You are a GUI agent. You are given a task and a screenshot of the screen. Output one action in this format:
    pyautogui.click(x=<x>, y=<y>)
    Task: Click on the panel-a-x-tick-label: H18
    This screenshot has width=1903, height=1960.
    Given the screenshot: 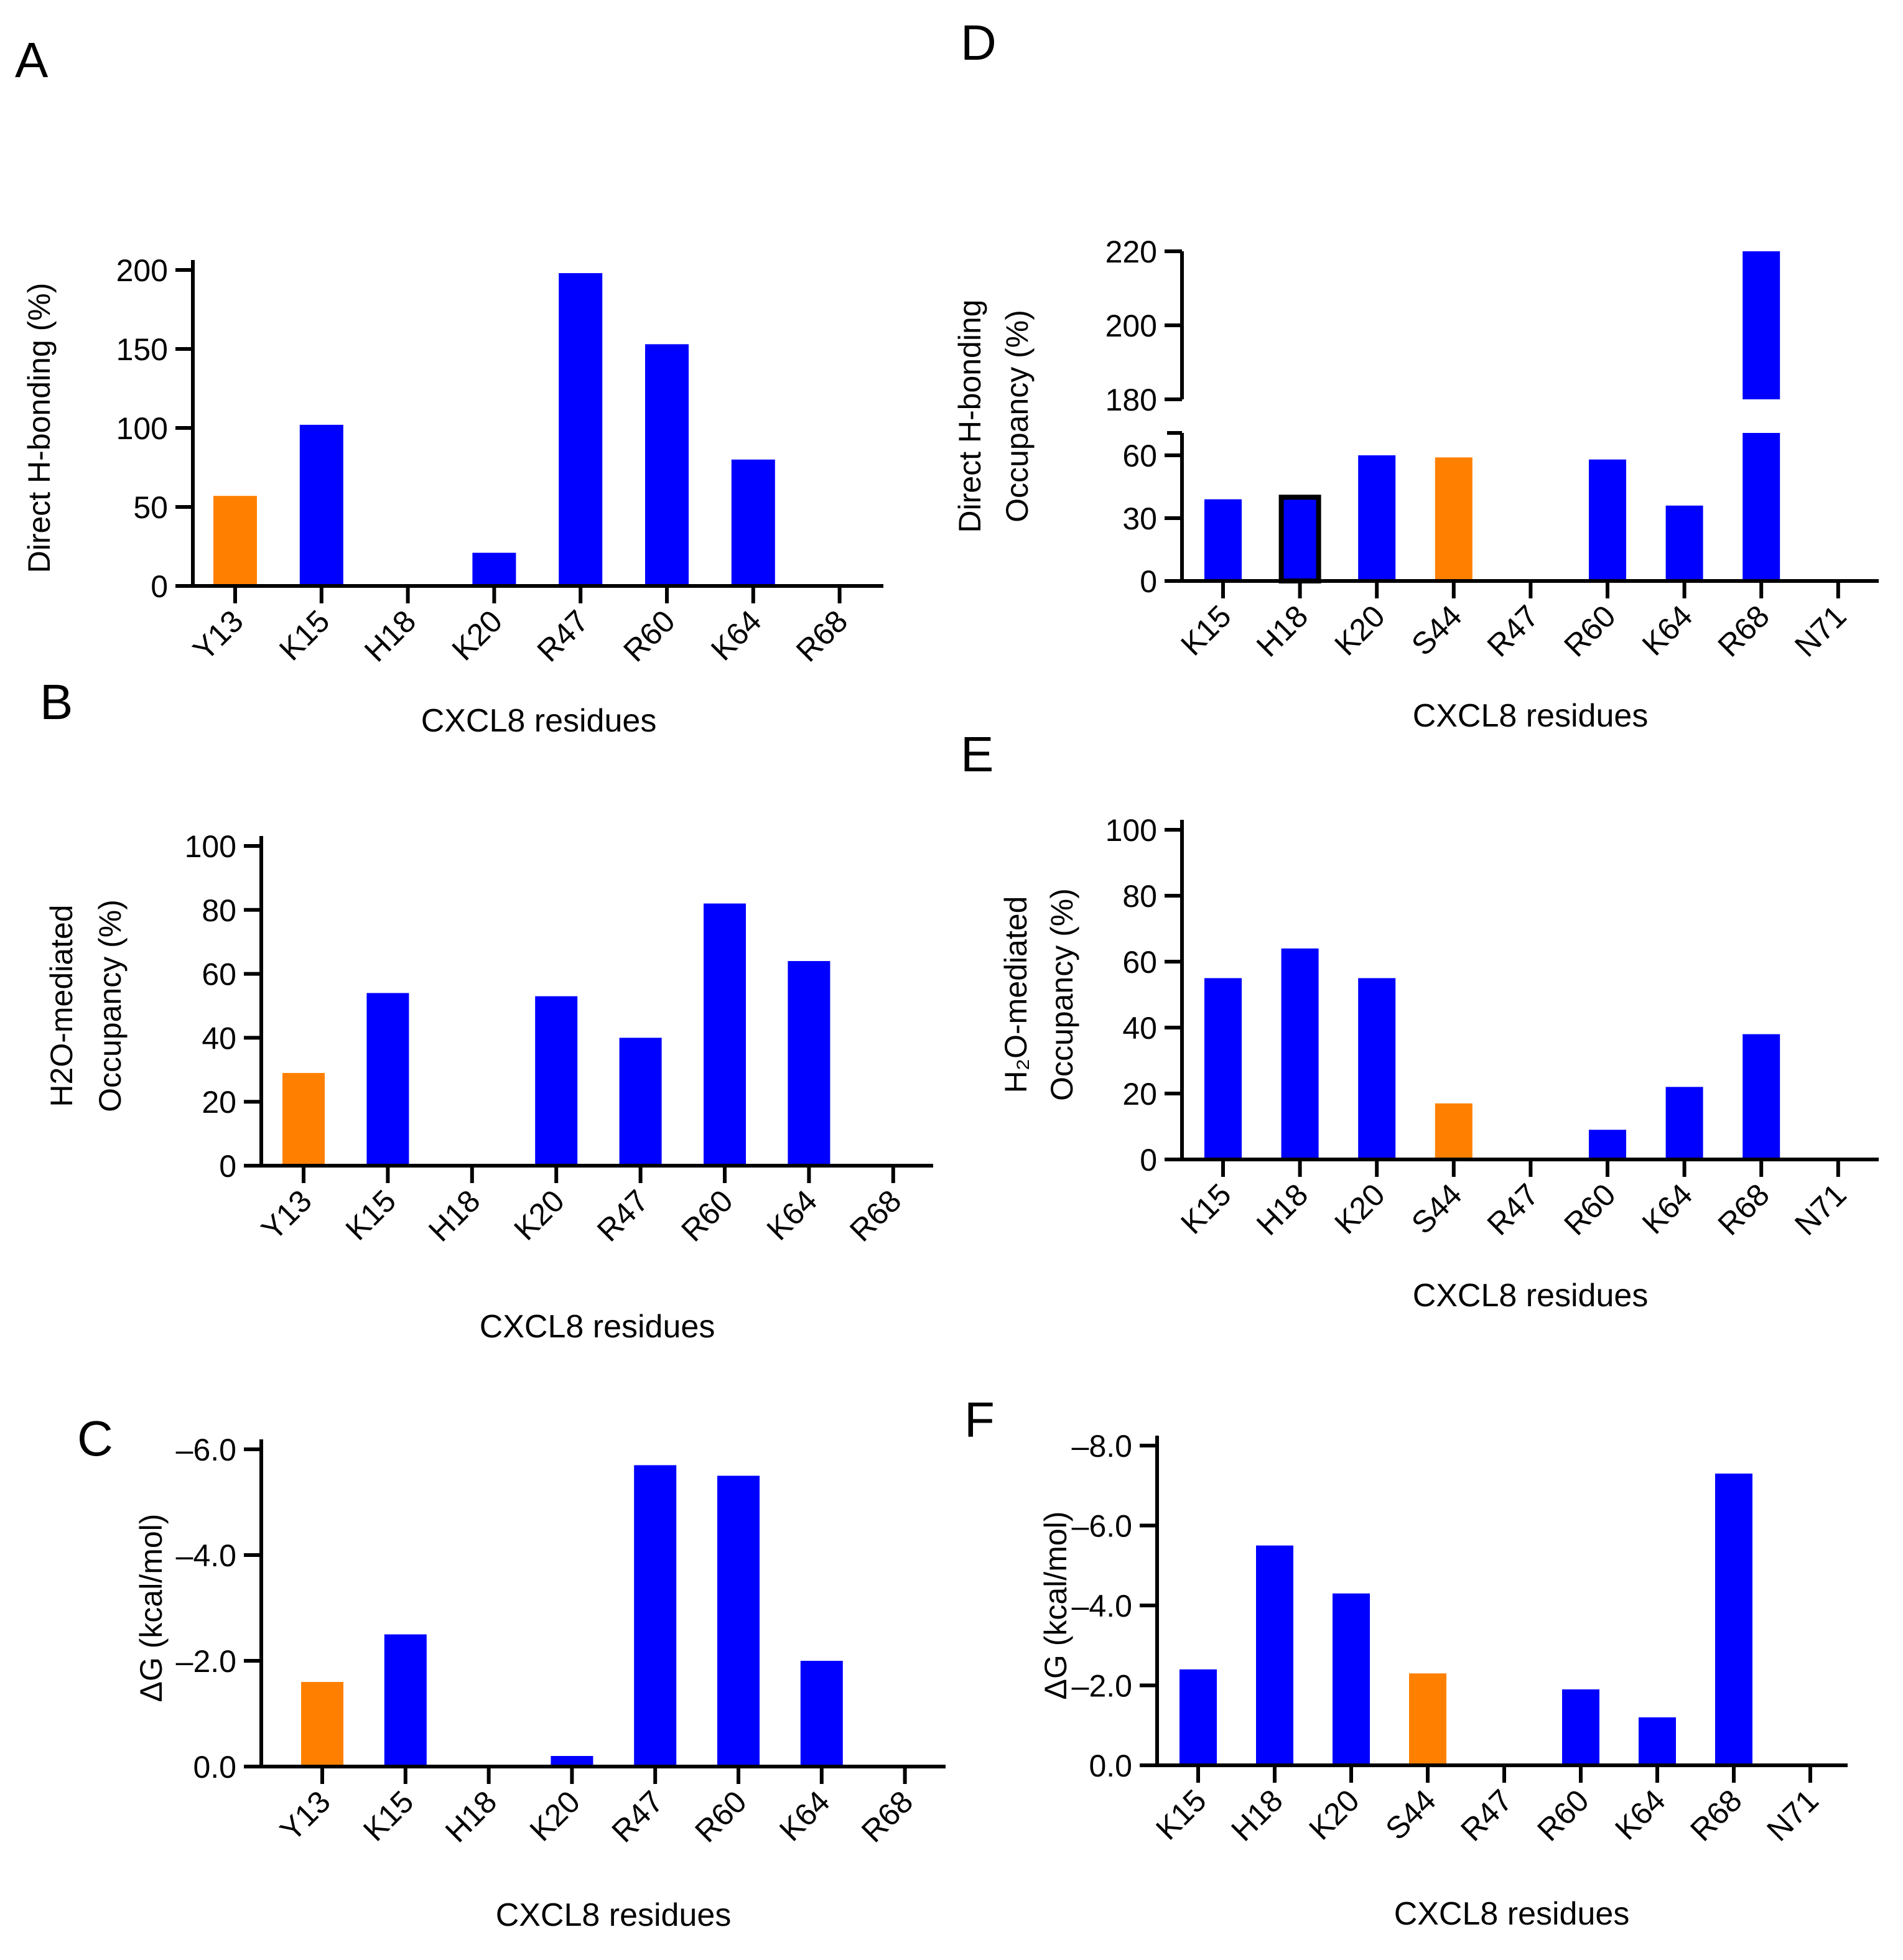 What is the action you would take?
    pyautogui.click(x=390, y=635)
    